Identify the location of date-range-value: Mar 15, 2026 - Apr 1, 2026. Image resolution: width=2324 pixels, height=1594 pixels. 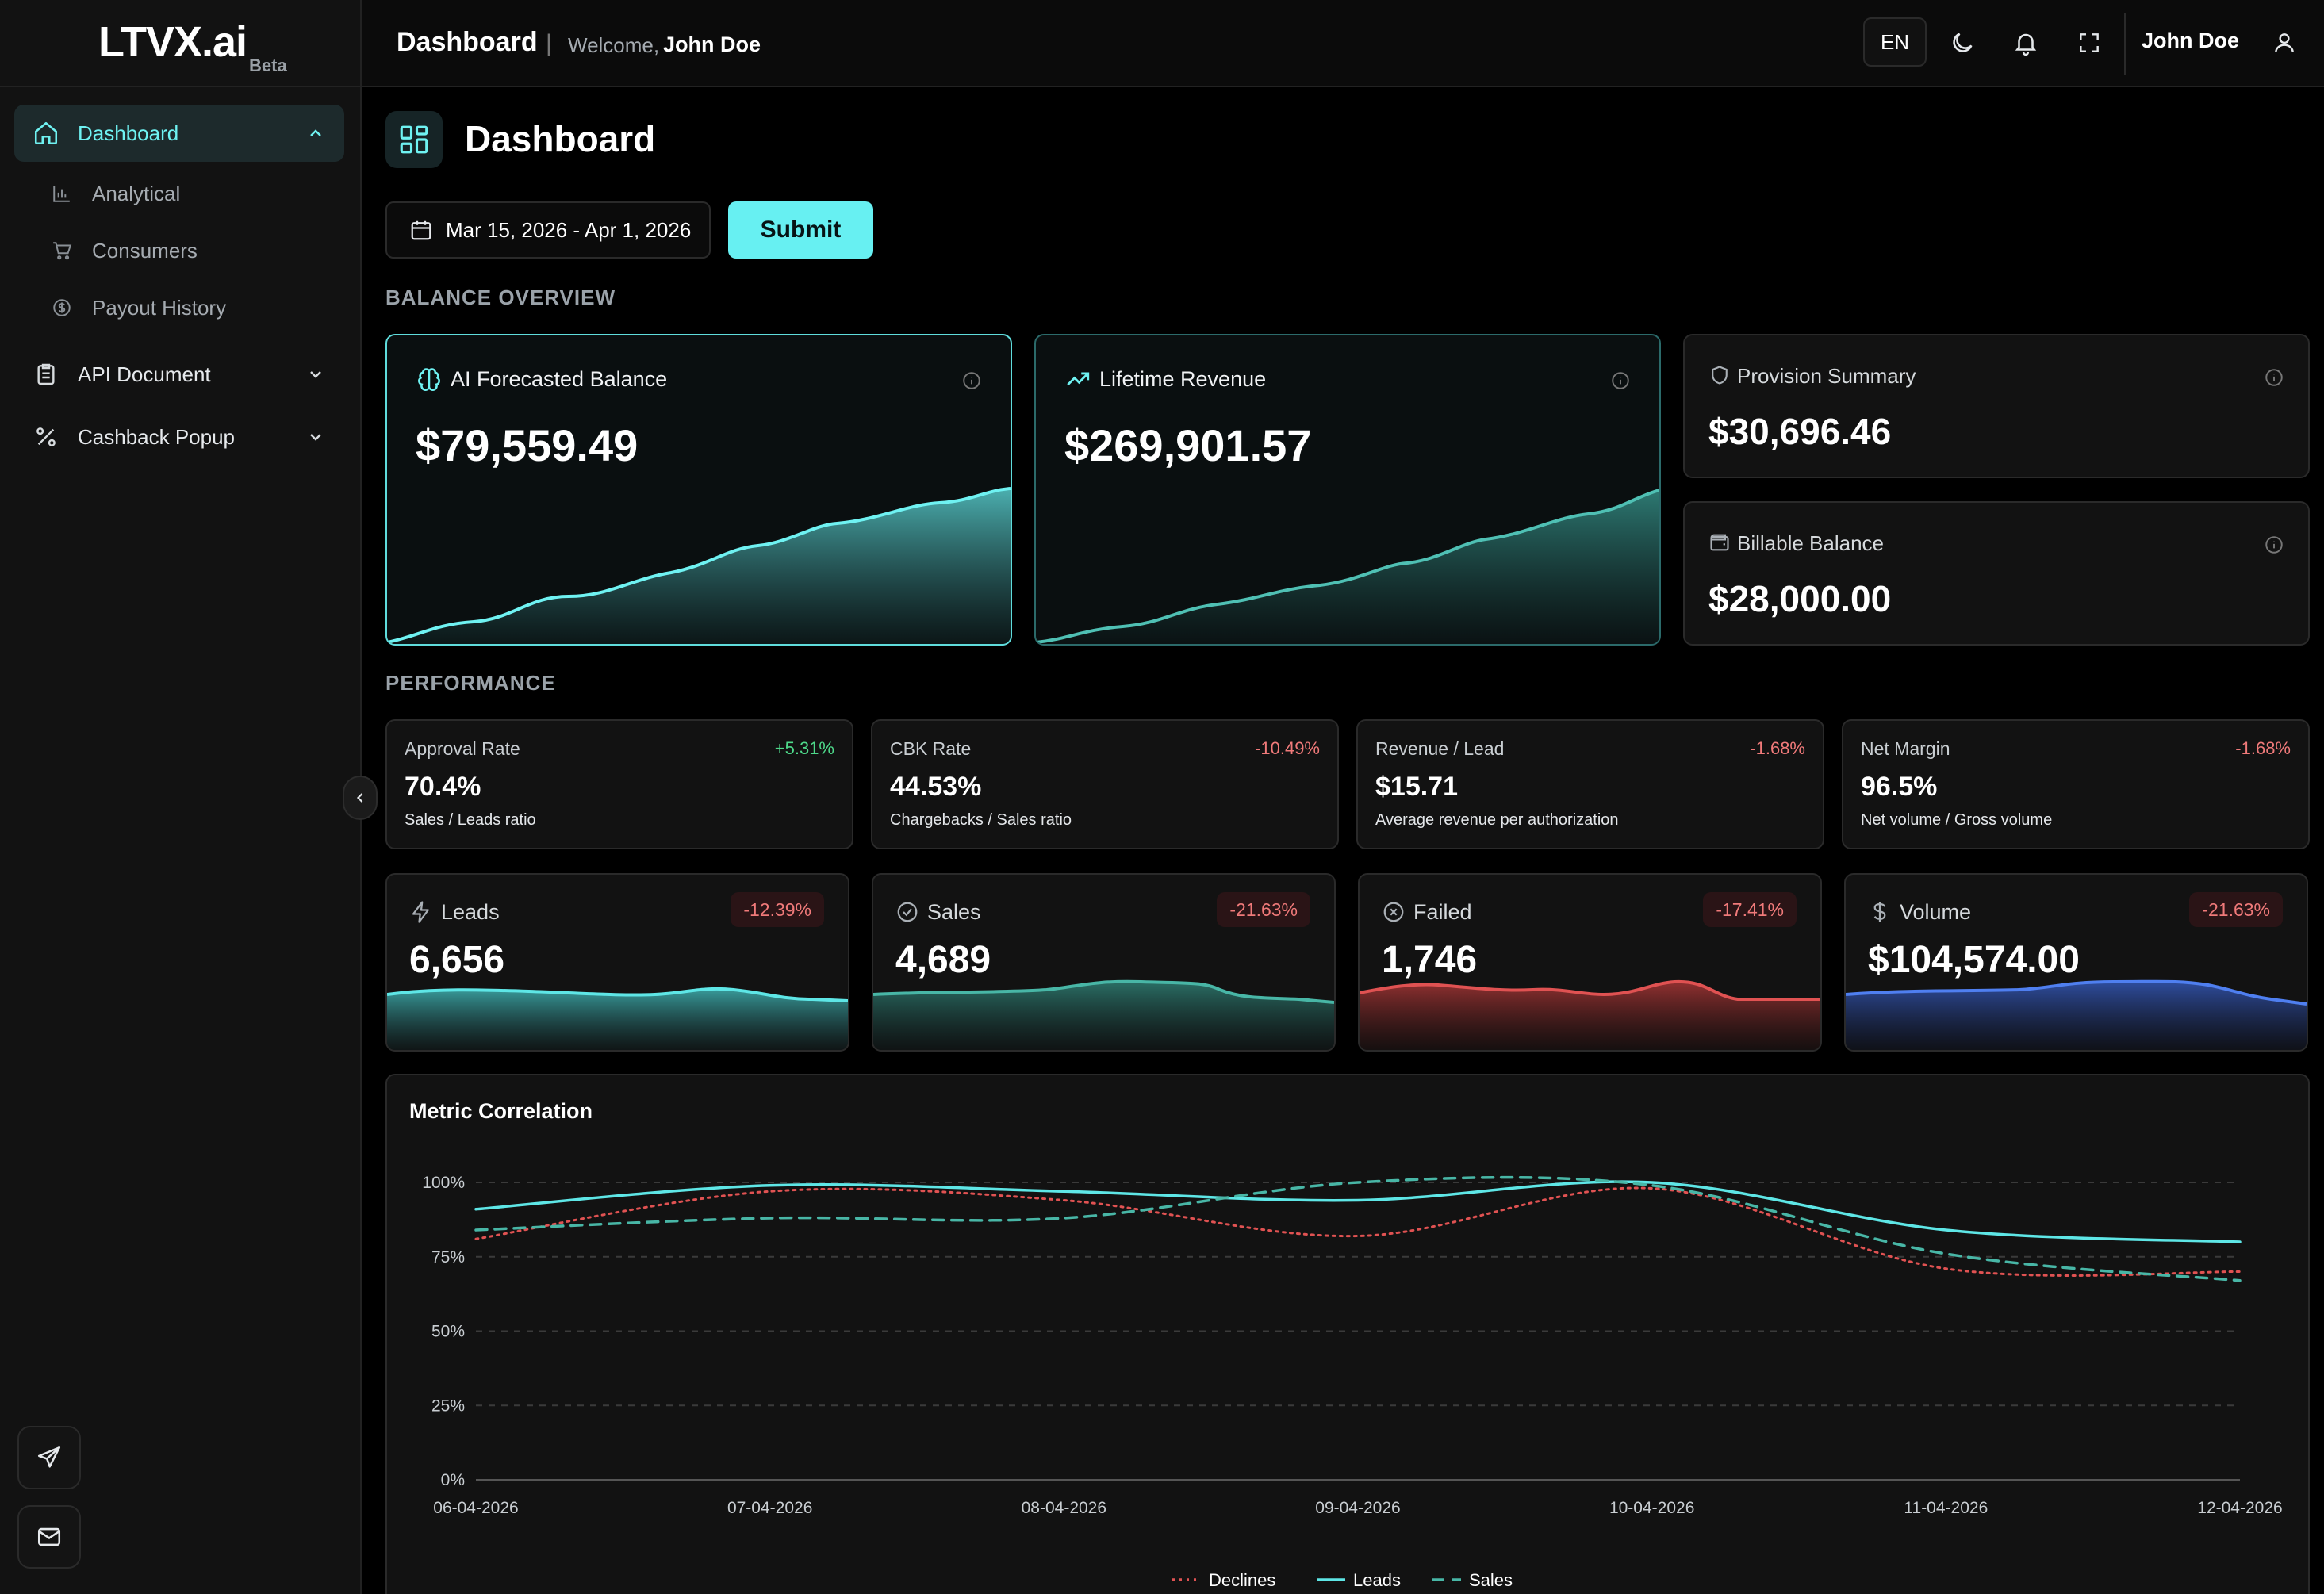
(569, 230).